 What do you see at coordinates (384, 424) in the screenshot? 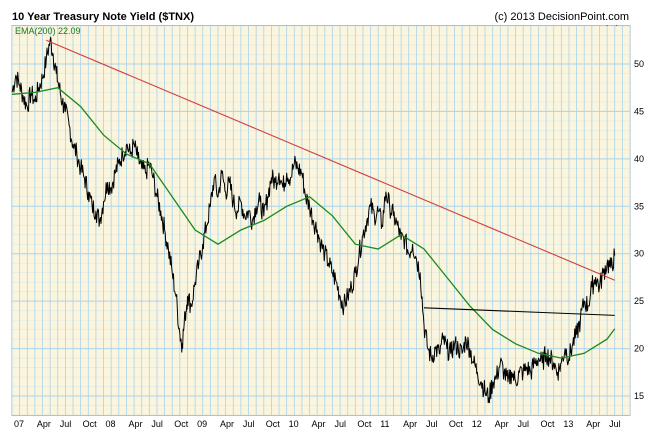
I see `x-tick-label: 11` at bounding box center [384, 424].